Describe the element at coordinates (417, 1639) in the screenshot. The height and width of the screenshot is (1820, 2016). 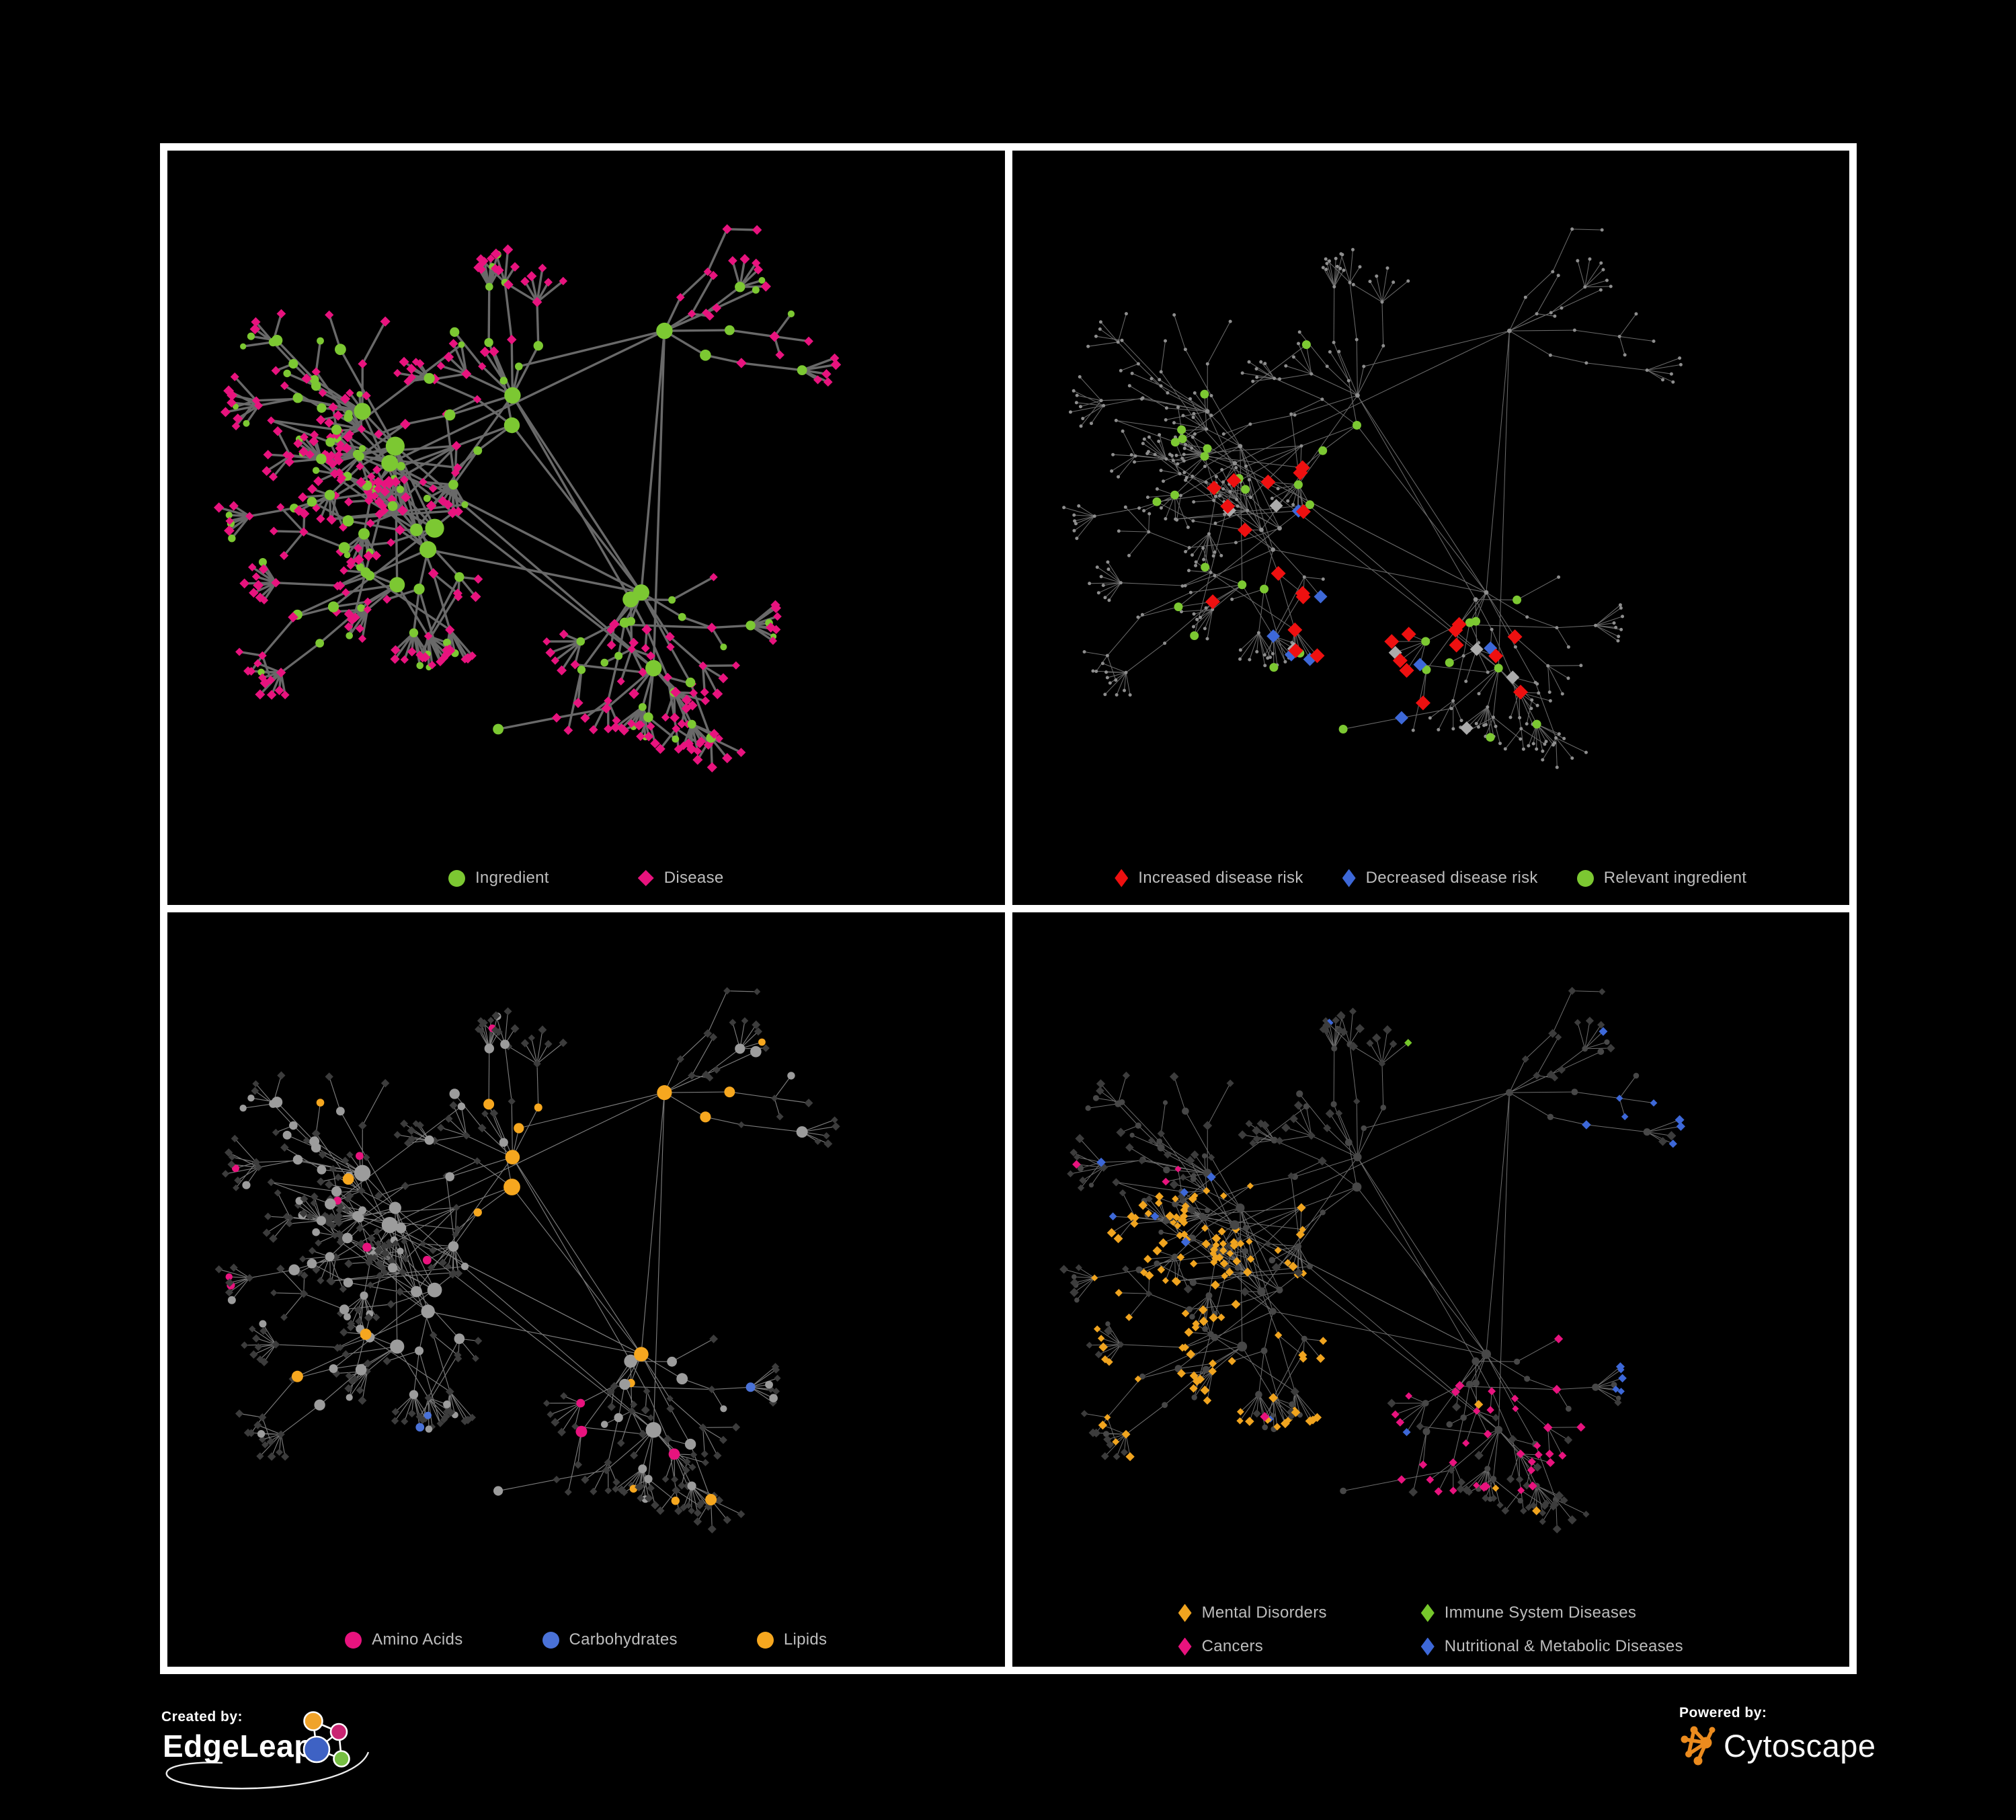
I see `legend-label: Amino Acids` at that location.